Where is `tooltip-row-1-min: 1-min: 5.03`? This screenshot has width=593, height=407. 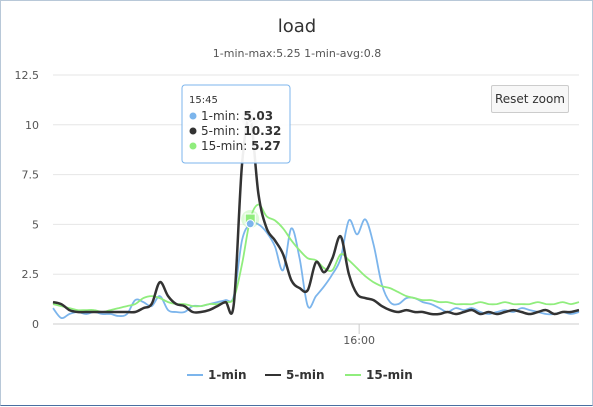
tooltip-row-1-min: 1-min: 5.03 is located at coordinates (237, 116).